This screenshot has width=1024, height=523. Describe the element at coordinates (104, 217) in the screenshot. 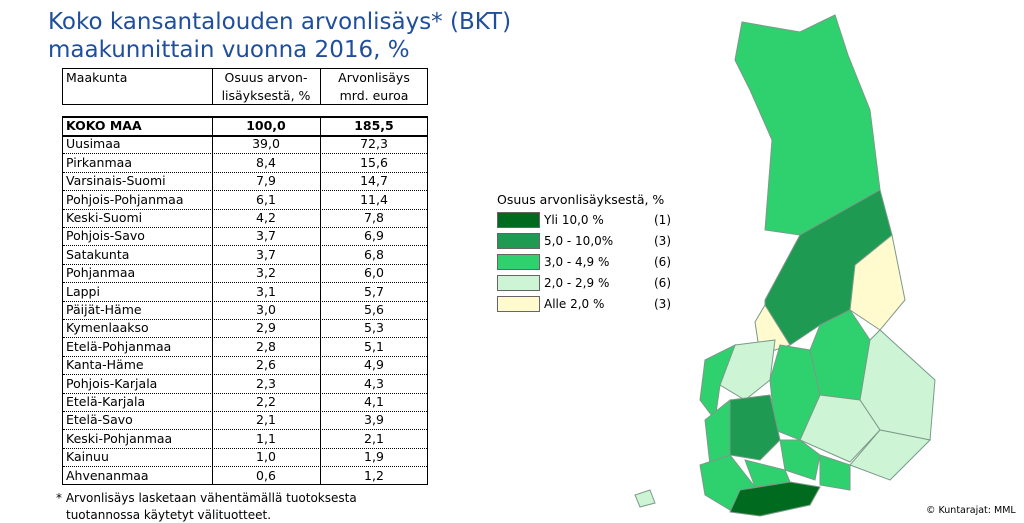

I see `table-cell: Keski-Suomi` at that location.